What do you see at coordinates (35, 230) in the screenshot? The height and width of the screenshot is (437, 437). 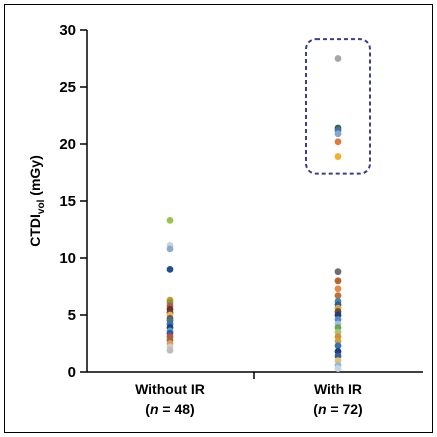 I see `y-axis-title-main: CTDI` at bounding box center [35, 230].